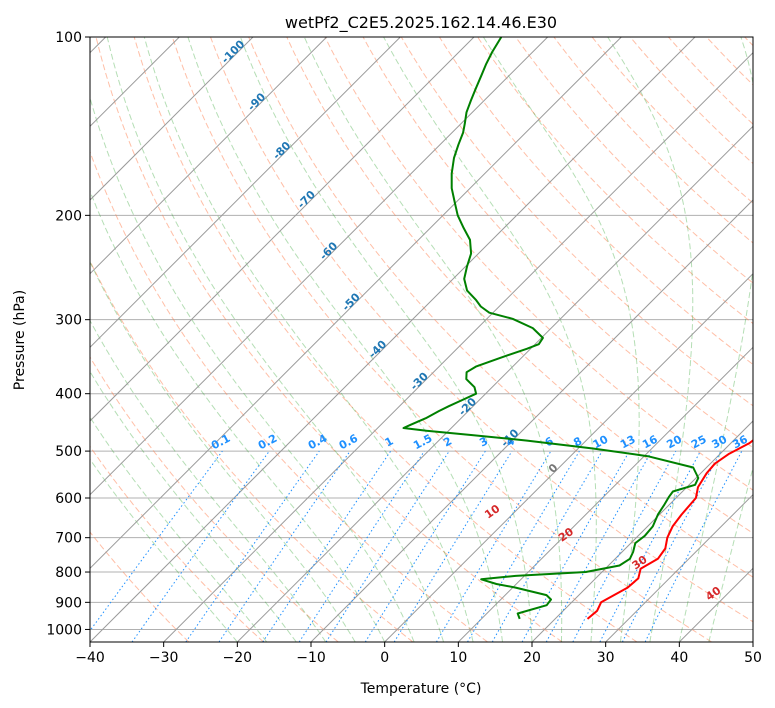  I want to click on y-axis-label: Pressure (hPa), so click(20, 340).